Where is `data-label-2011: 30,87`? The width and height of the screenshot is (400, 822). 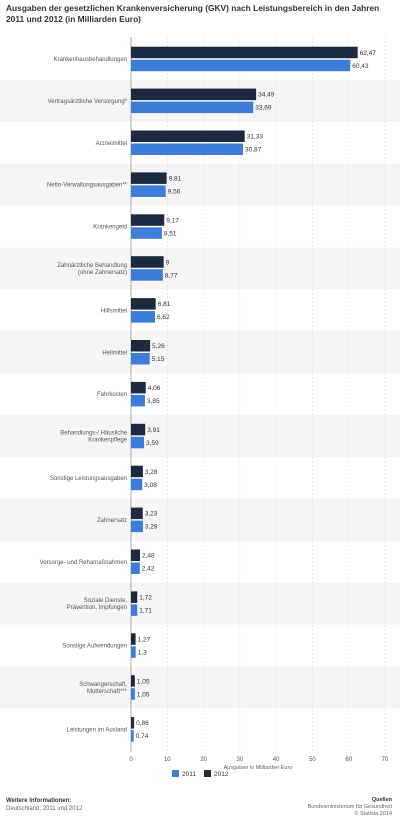 data-label-2011: 30,87 is located at coordinates (253, 150).